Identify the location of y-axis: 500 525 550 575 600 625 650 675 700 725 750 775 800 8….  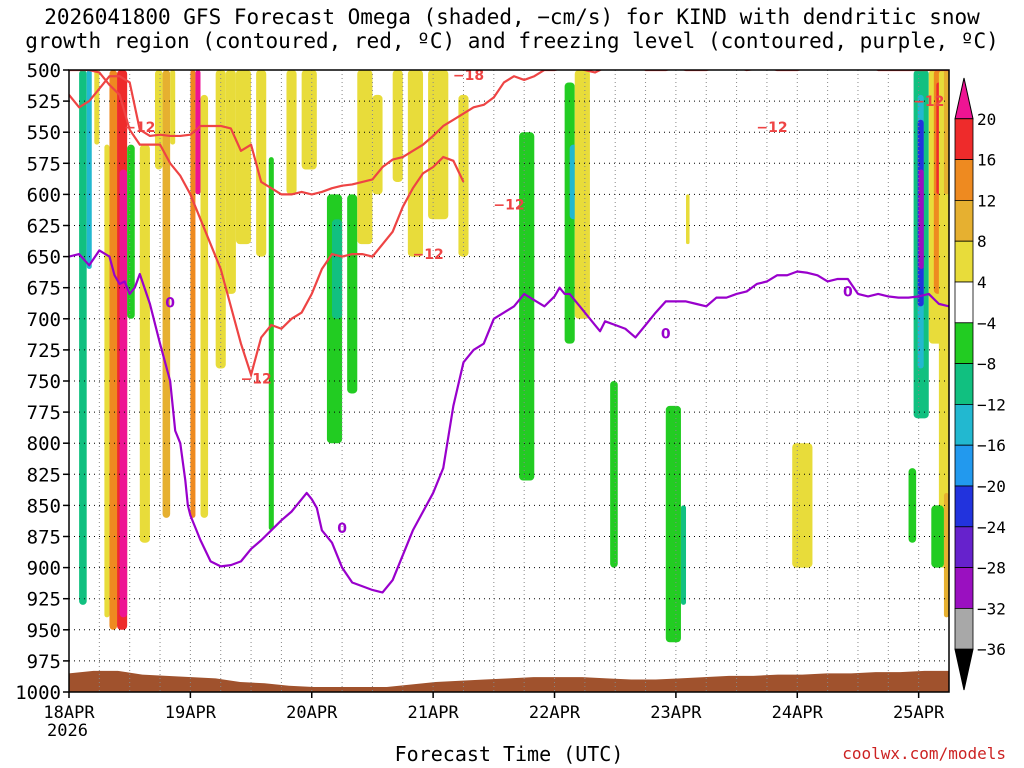
(42, 382).